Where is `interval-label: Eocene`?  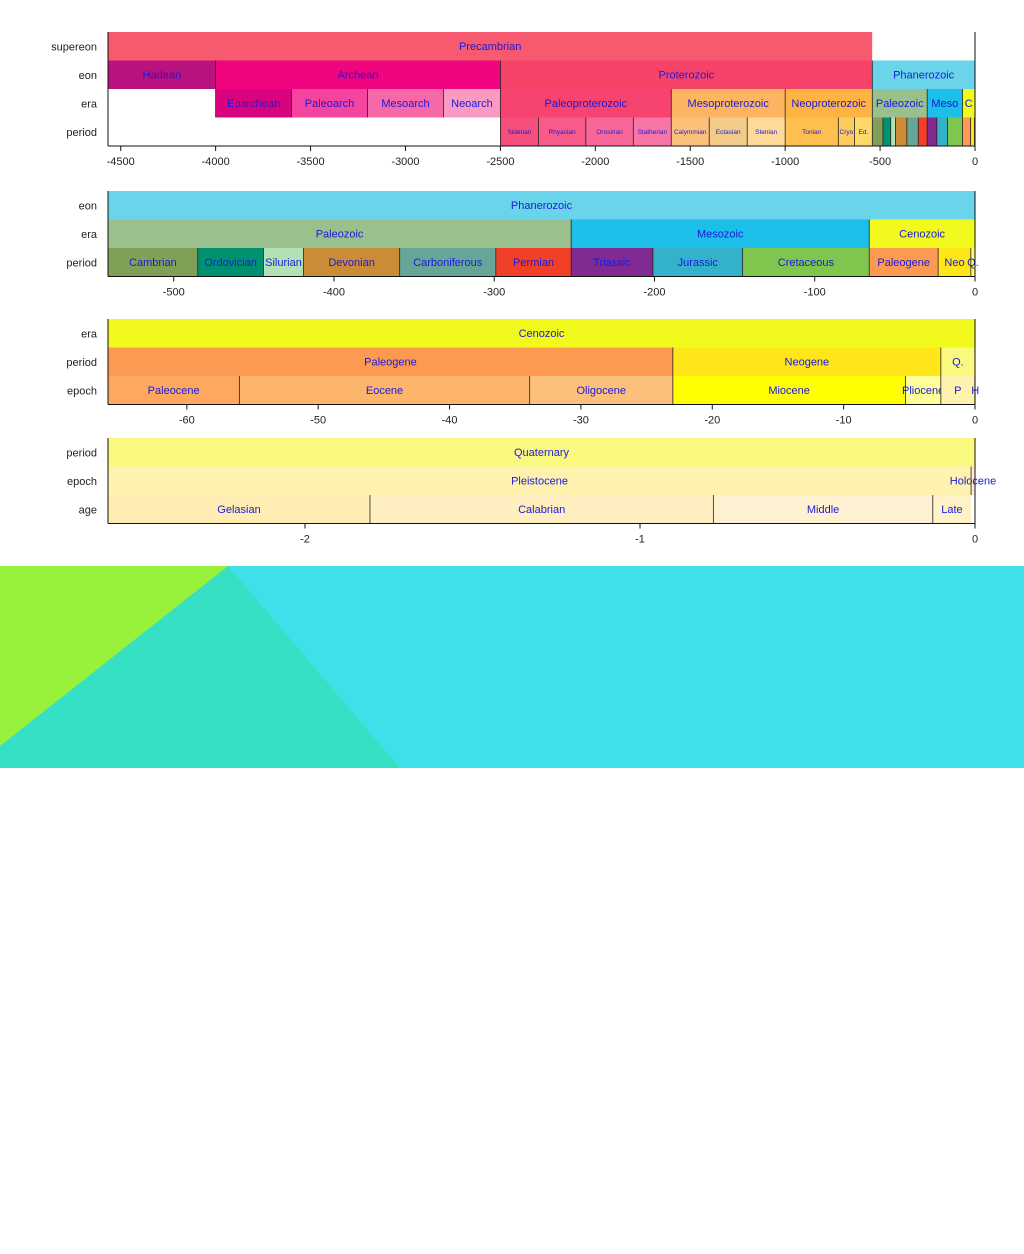 interval-label: Eocene is located at coordinates (384, 391).